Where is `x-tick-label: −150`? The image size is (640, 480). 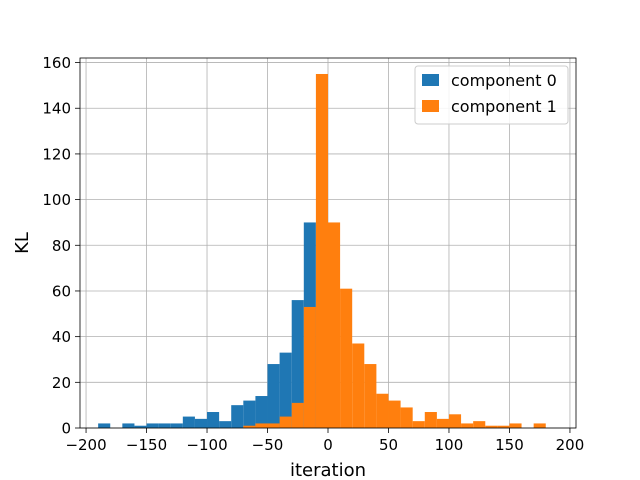
x-tick-label: −150 is located at coordinates (146, 445).